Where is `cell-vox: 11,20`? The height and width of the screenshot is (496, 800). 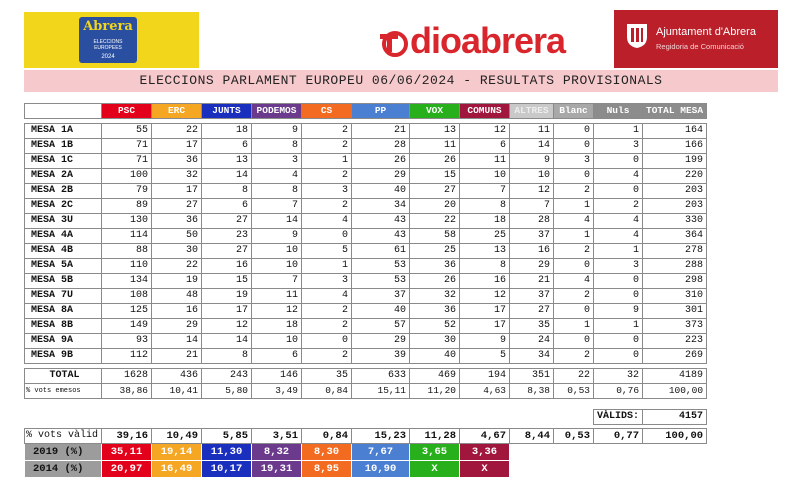
cell-vox: 11,20 is located at coordinates (435, 391).